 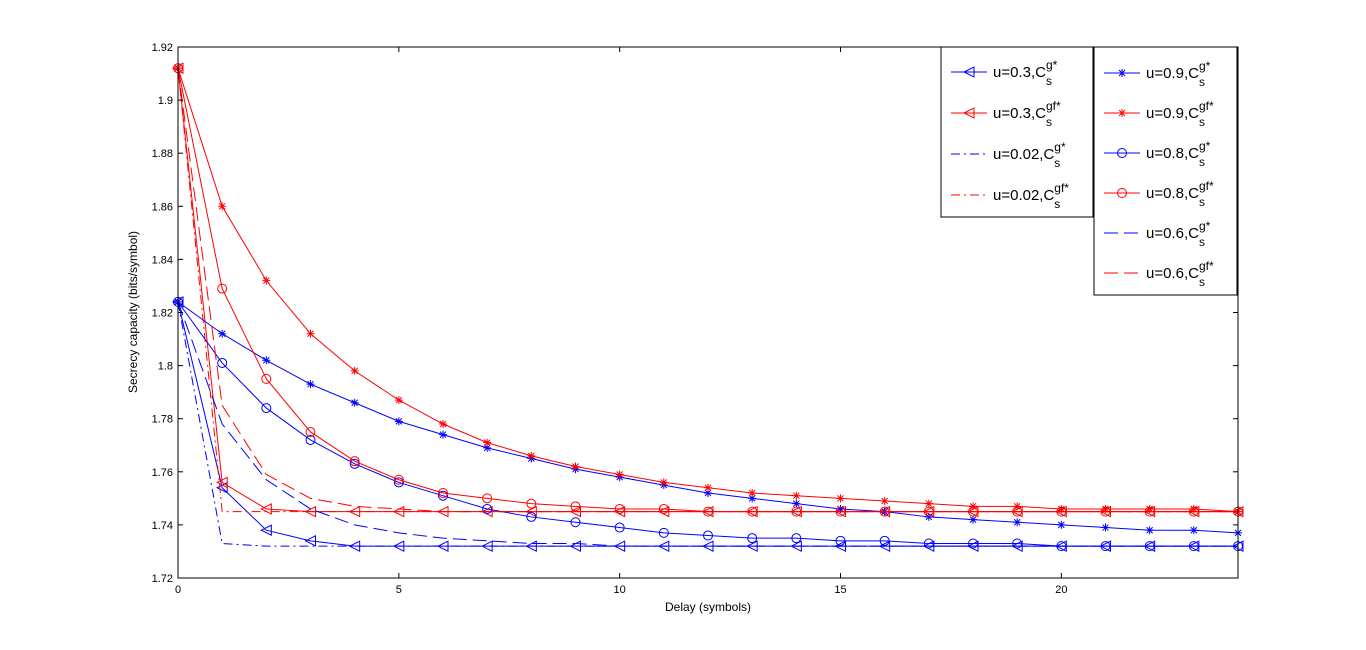 What do you see at coordinates (178, 590) in the screenshot?
I see `x-tick-label: 0` at bounding box center [178, 590].